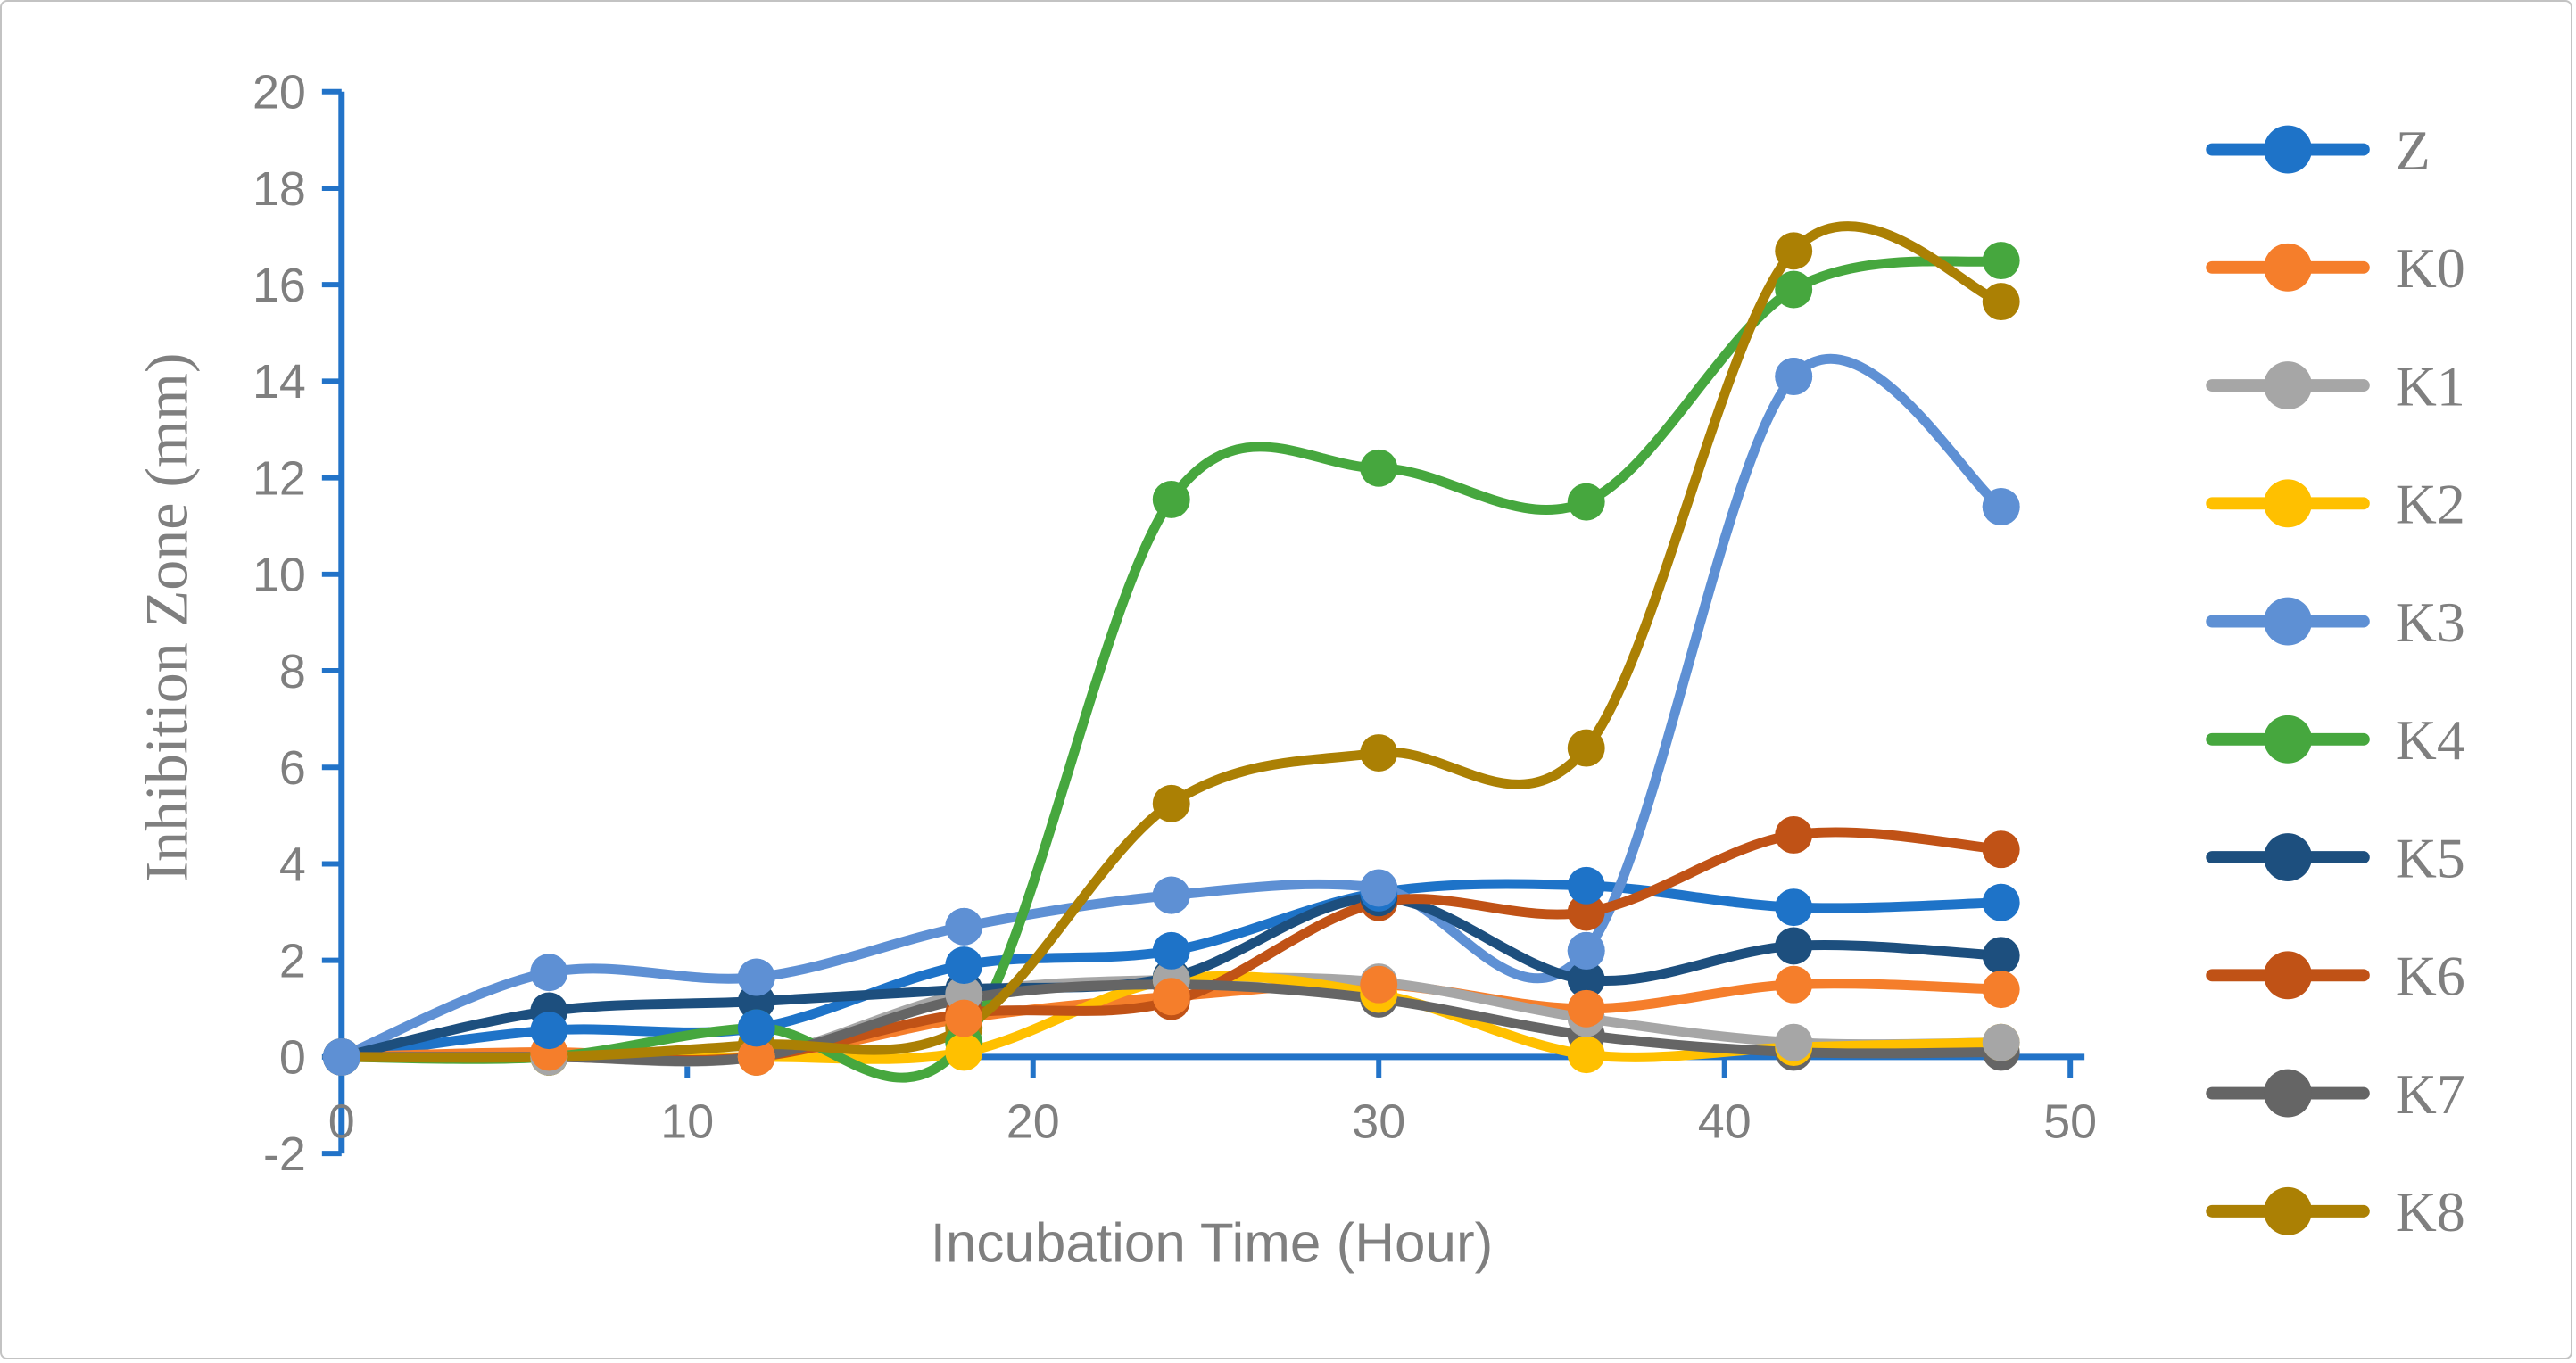 The height and width of the screenshot is (1363, 2576). I want to click on legend-item-K1: K1, so click(2335, 386).